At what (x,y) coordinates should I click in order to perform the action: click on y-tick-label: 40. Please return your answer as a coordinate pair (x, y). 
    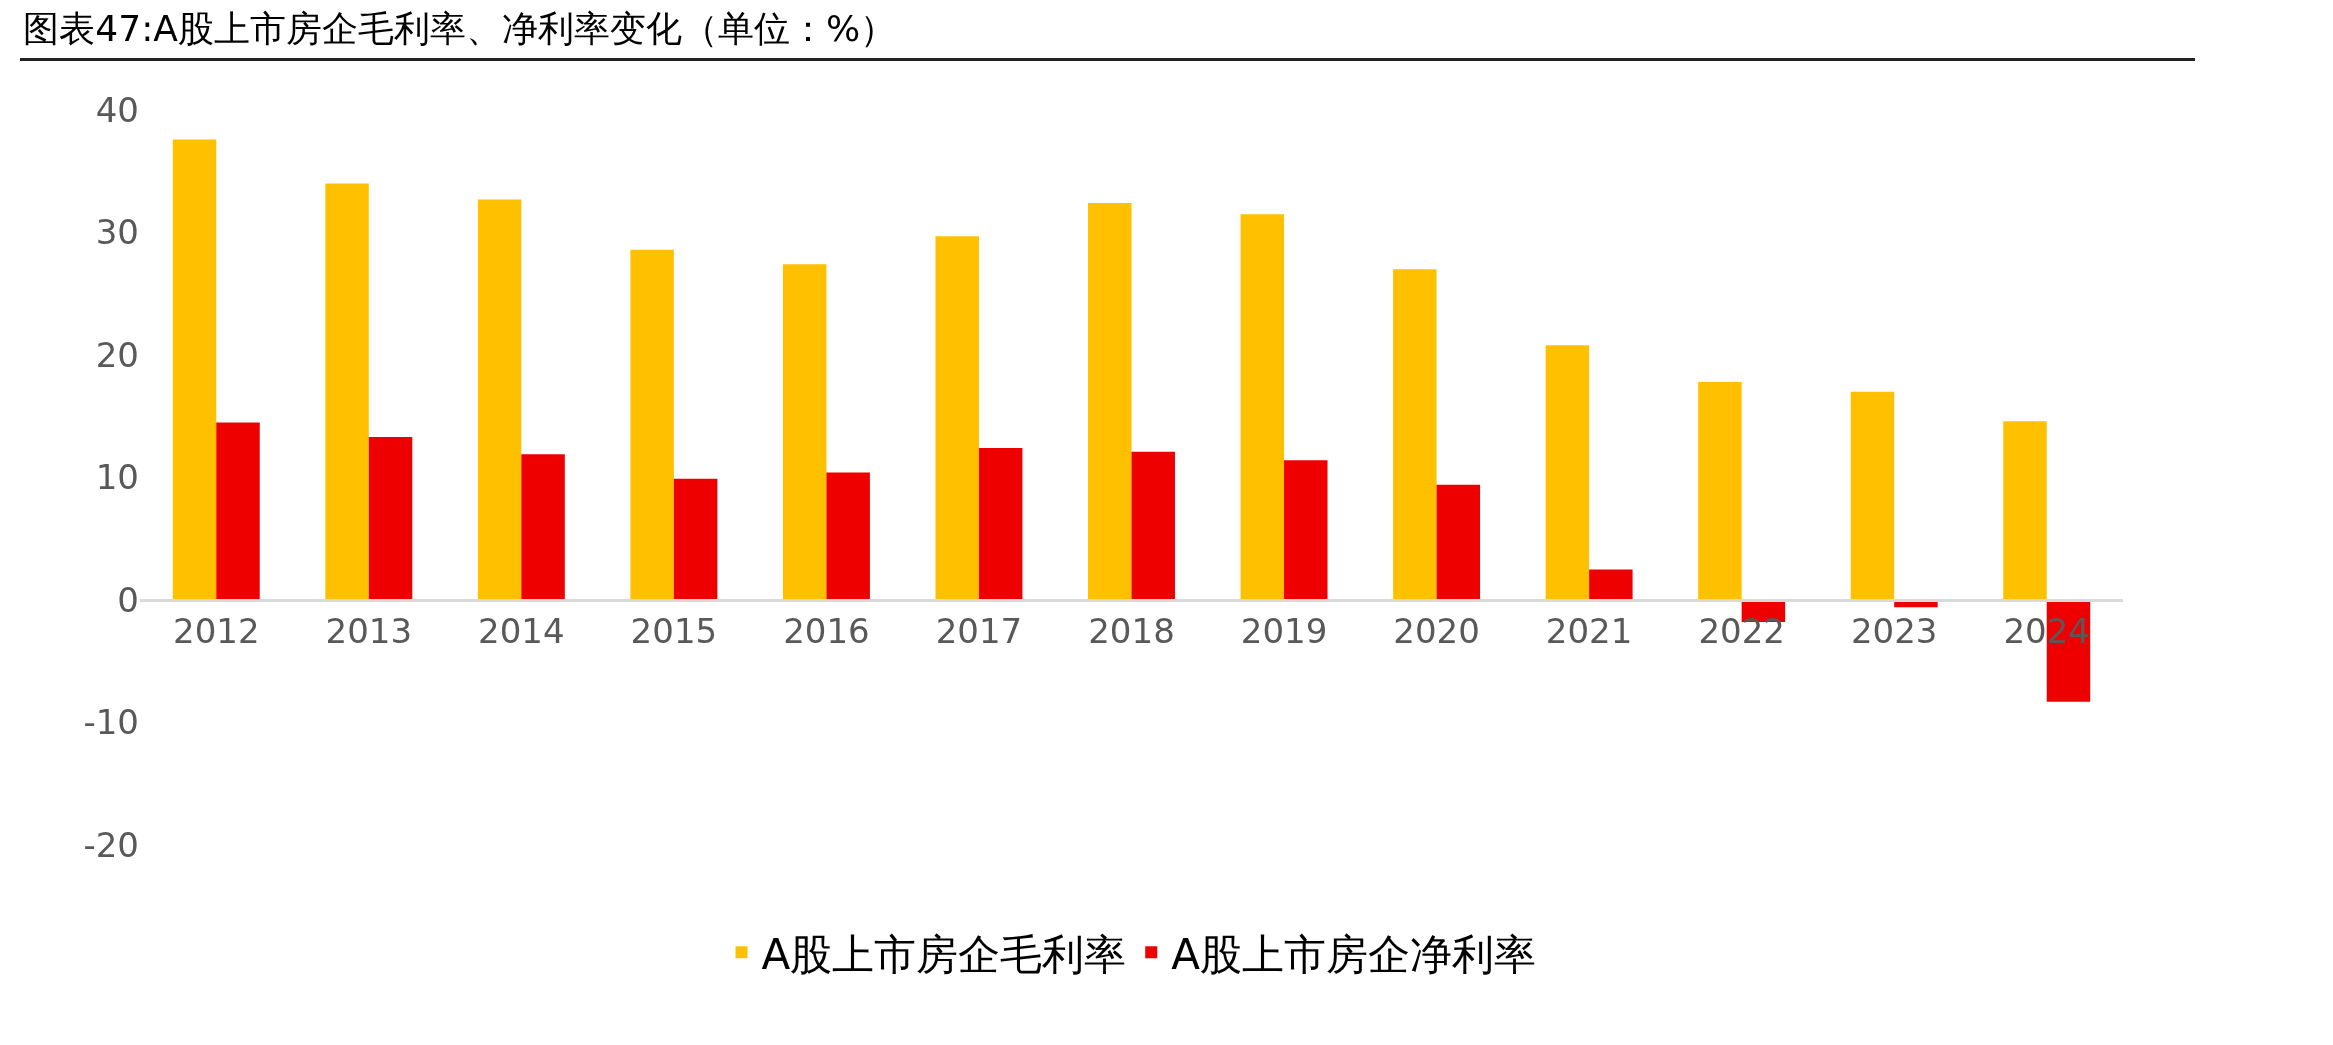
    Looking at the image, I should click on (117, 109).